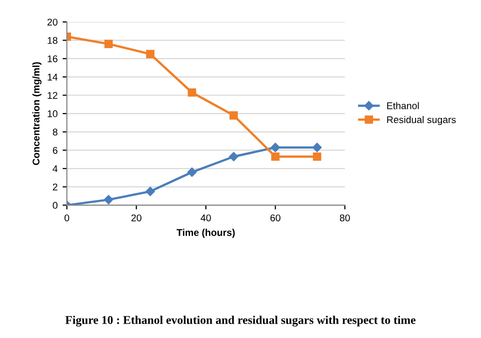 Image resolution: width=481 pixels, height=338 pixels. What do you see at coordinates (37, 114) in the screenshot?
I see `y-axis-title: Concentration (mg/ml)` at bounding box center [37, 114].